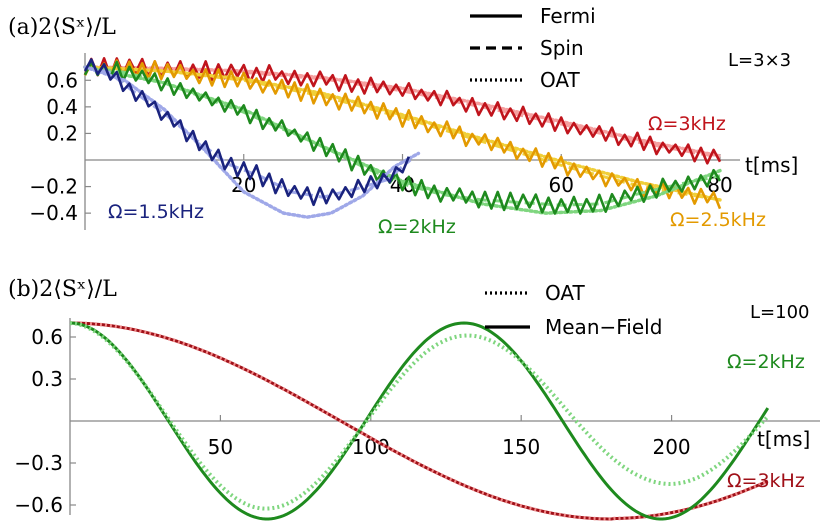 Image resolution: width=830 pixels, height=523 pixels. What do you see at coordinates (562, 48) in the screenshot?
I see `legend-a-dashed-label: Spin` at bounding box center [562, 48].